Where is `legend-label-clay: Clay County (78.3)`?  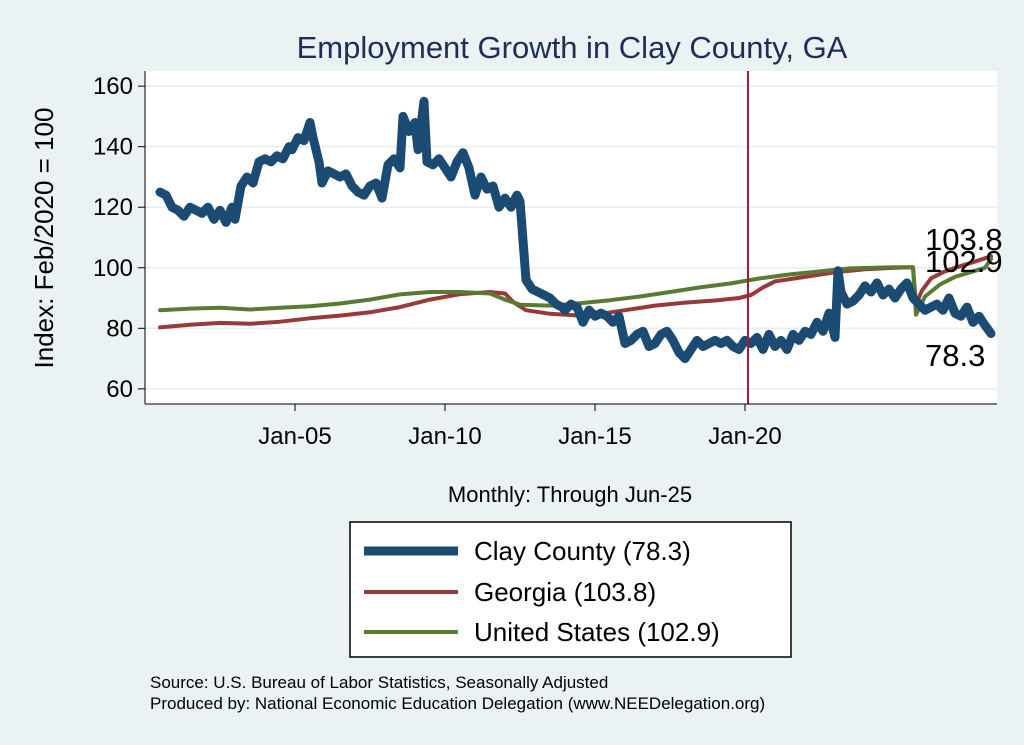 legend-label-clay: Clay County (78.3) is located at coordinates (582, 551).